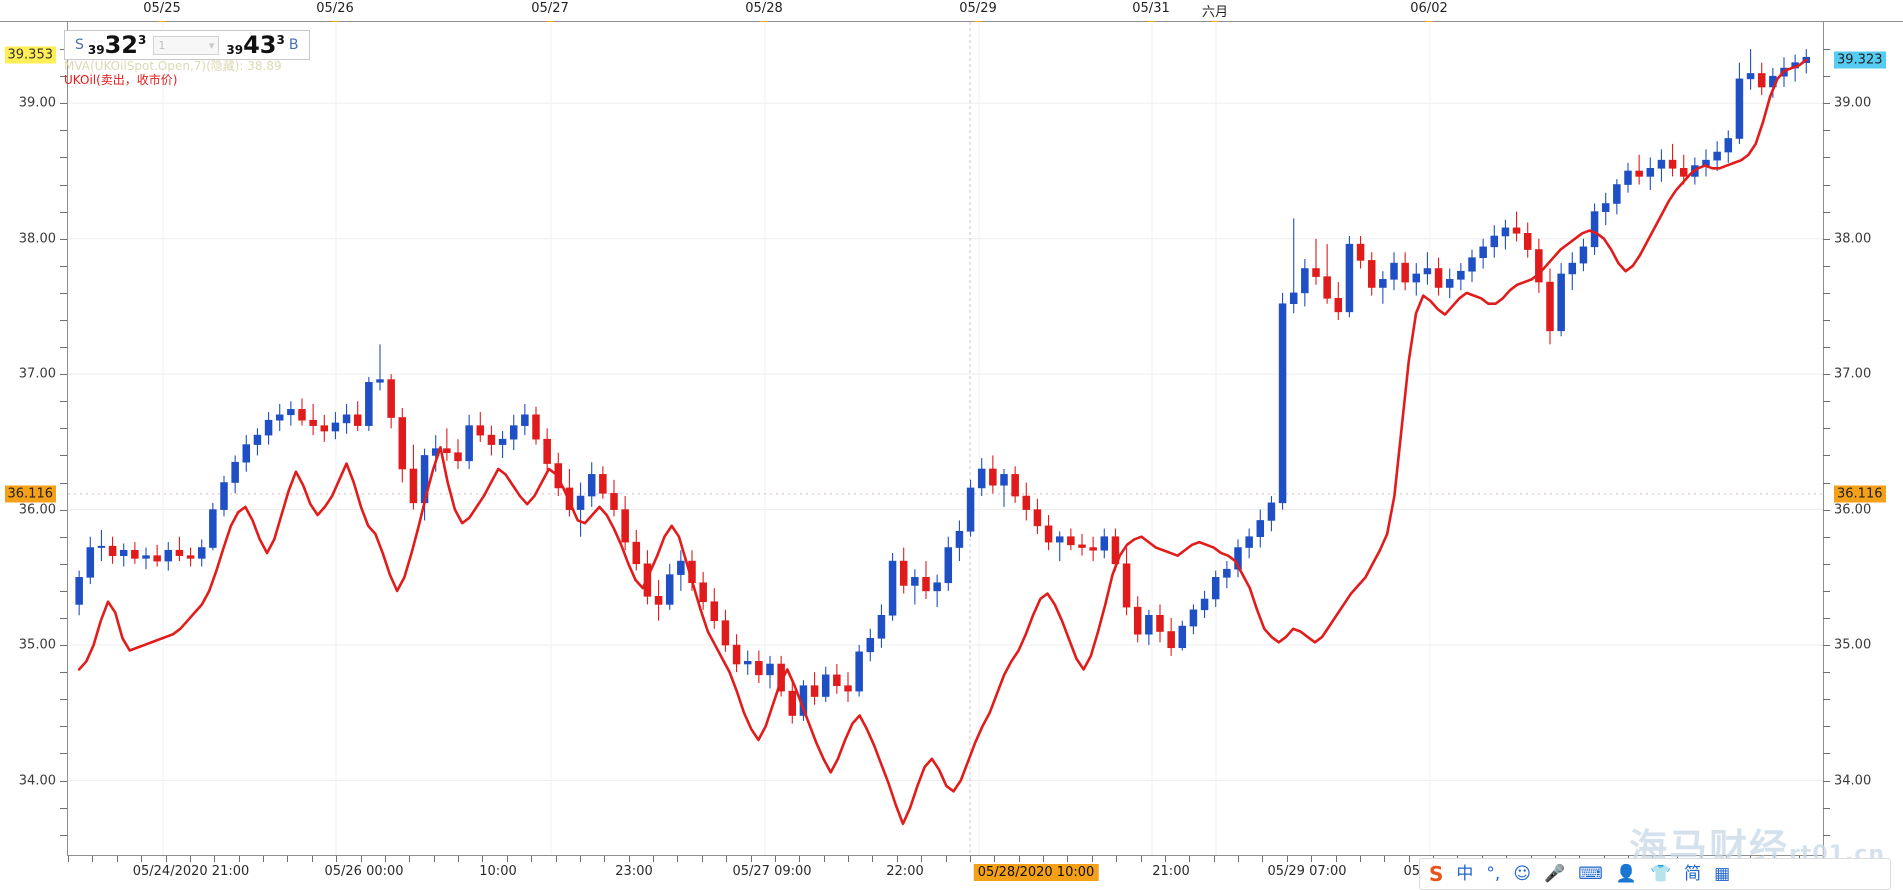 The width and height of the screenshot is (1903, 890). I want to click on volume-stepper-icon: ▾, so click(211, 45).